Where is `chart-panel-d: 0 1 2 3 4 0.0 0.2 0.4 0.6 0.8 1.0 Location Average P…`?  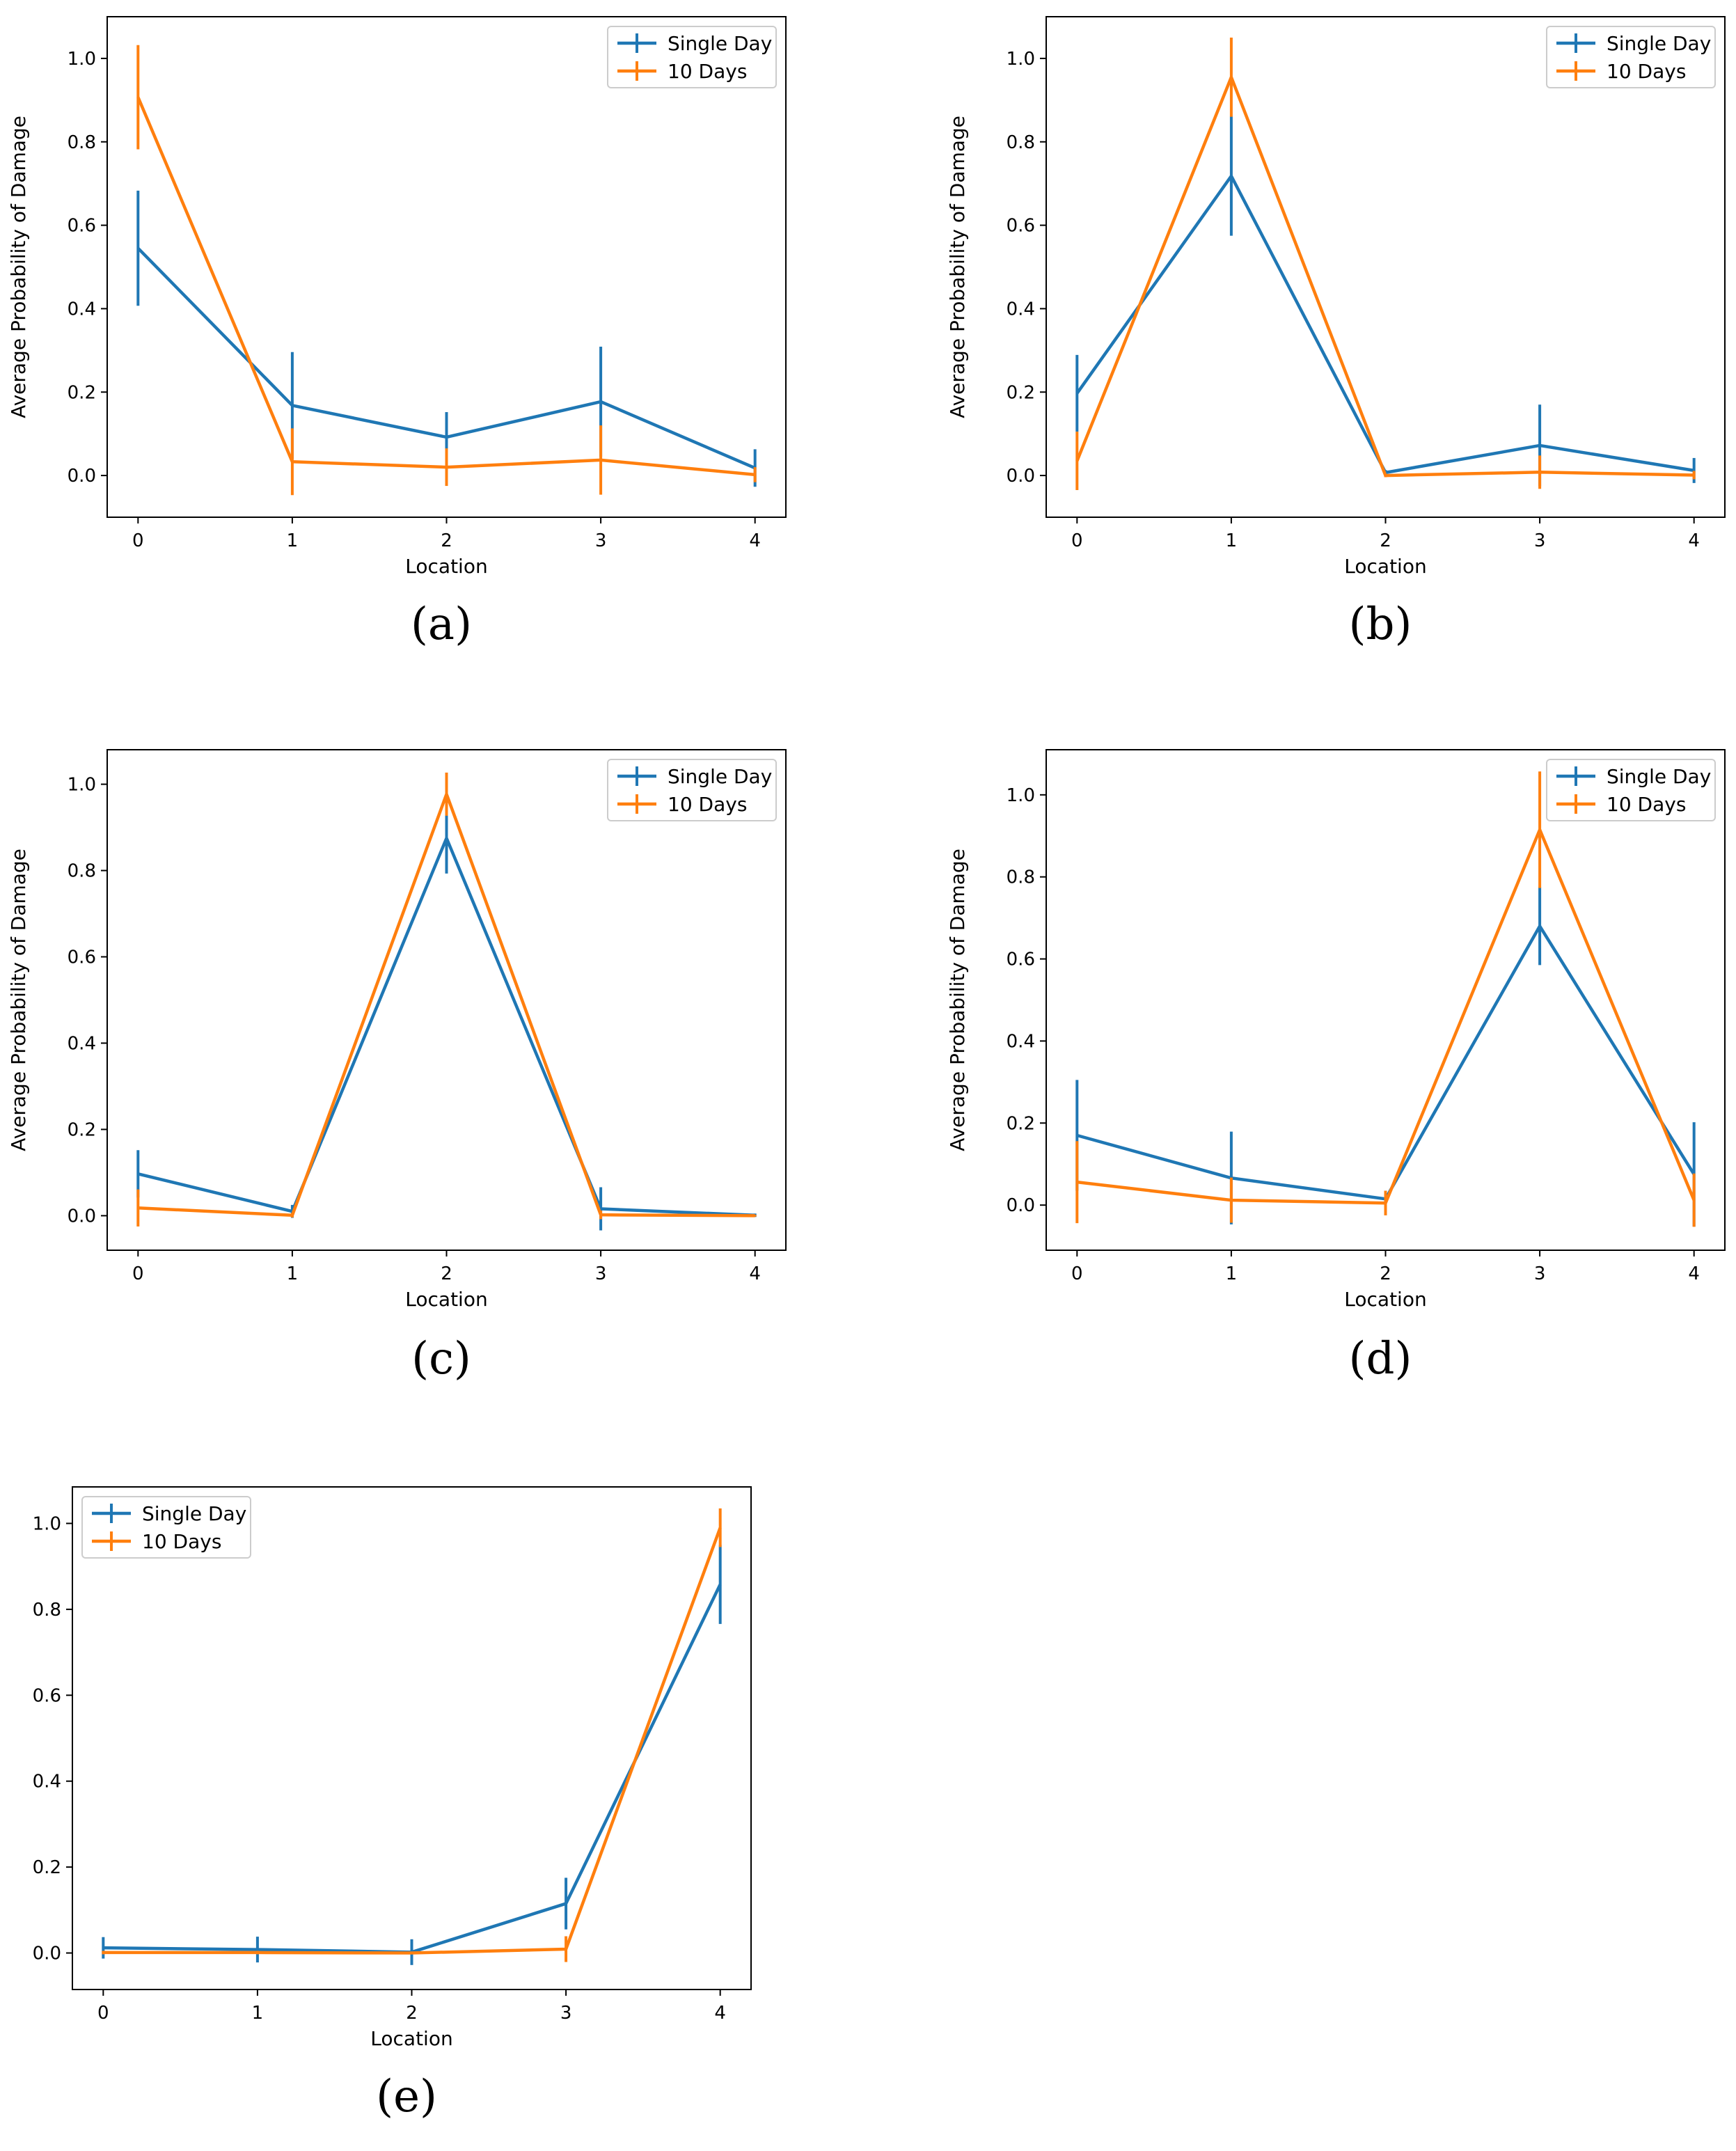
chart-panel-d: 0 1 2 3 4 0.0 0.2 0.4 0.6 0.8 1.0 Location Average P… is located at coordinates (1336, 1067).